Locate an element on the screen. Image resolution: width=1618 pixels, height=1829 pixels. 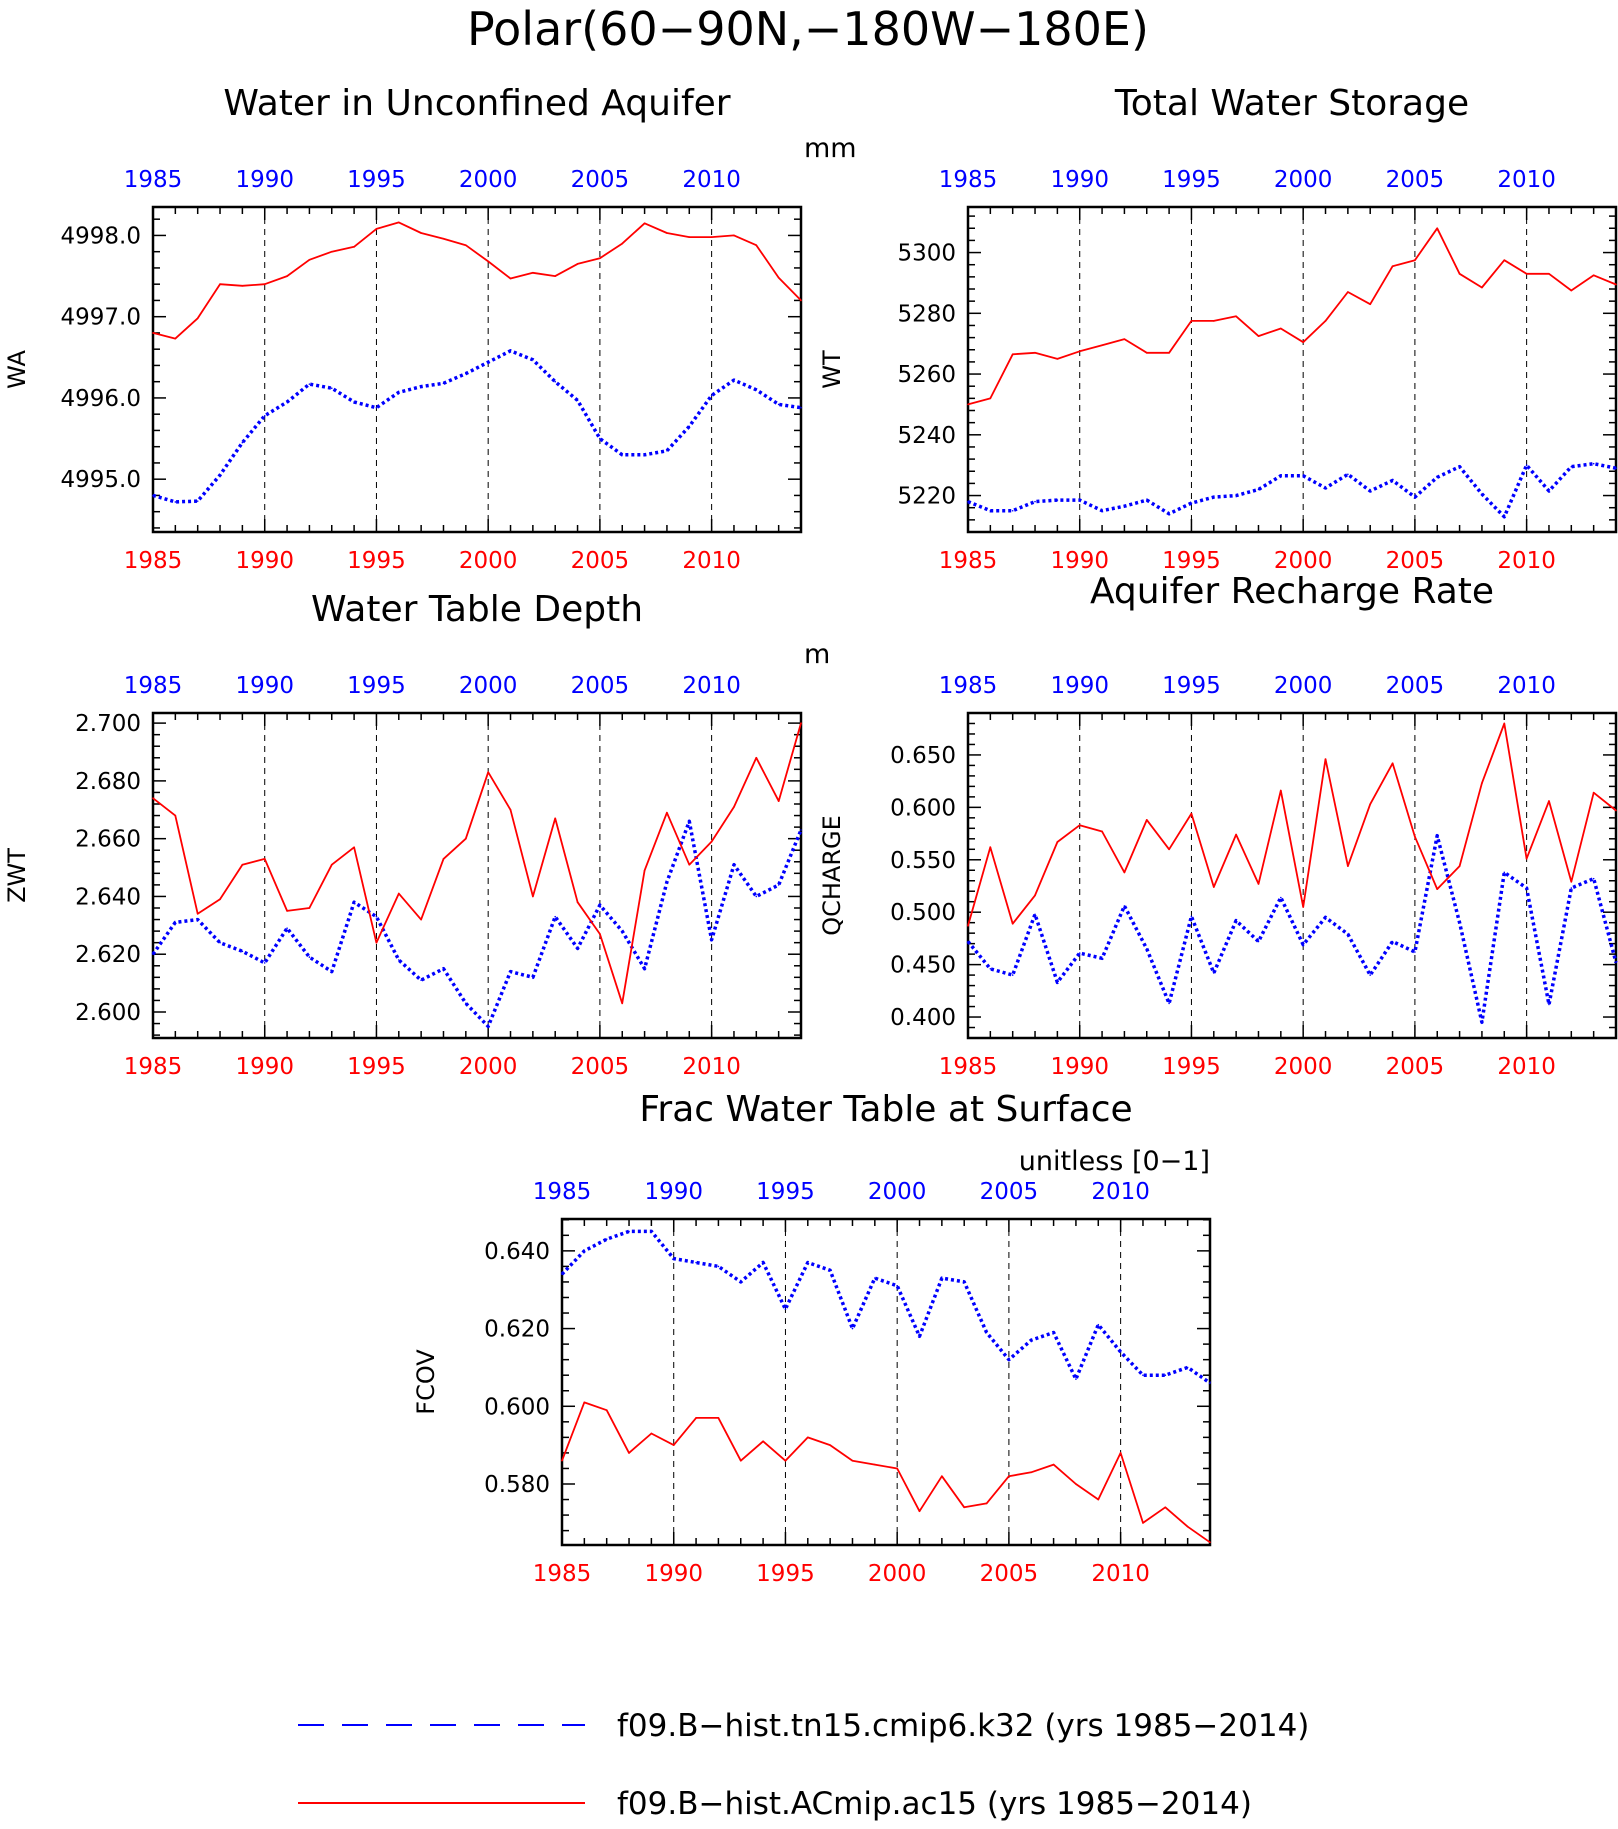
y-tick-label: 5280 is located at coordinates (926, 314).